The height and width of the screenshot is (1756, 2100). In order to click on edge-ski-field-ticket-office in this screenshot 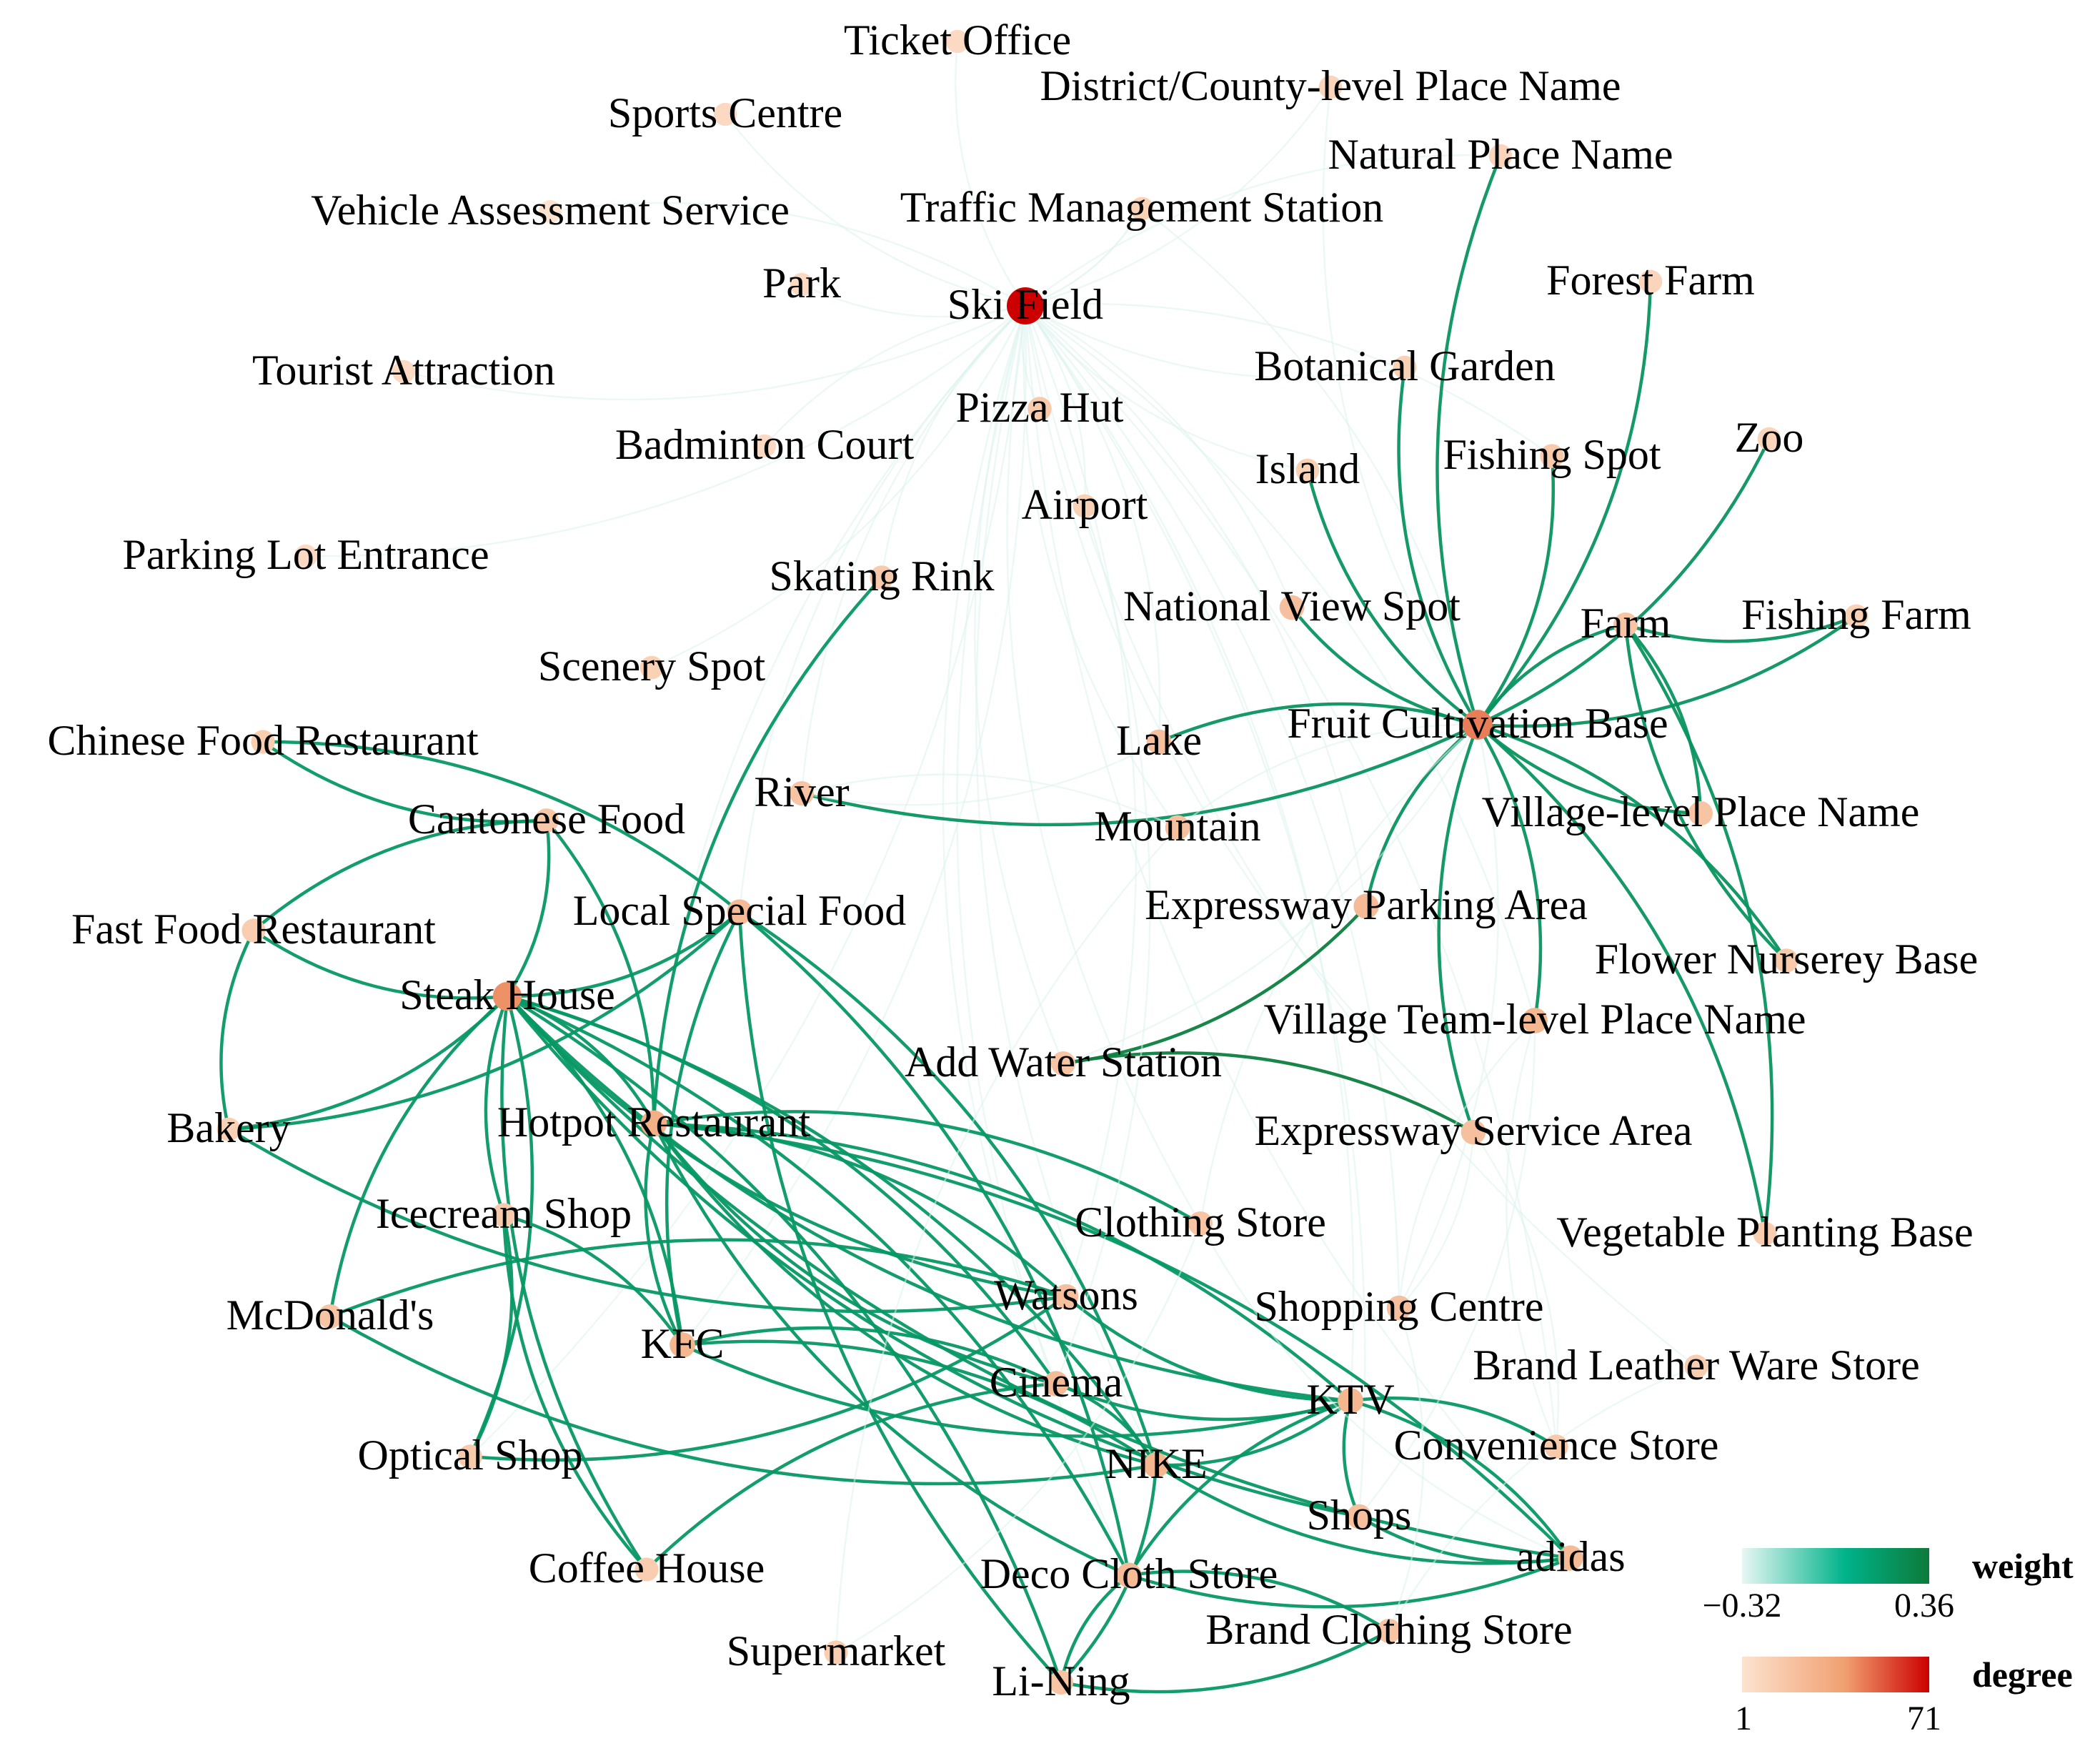, I will do `click(991, 174)`.